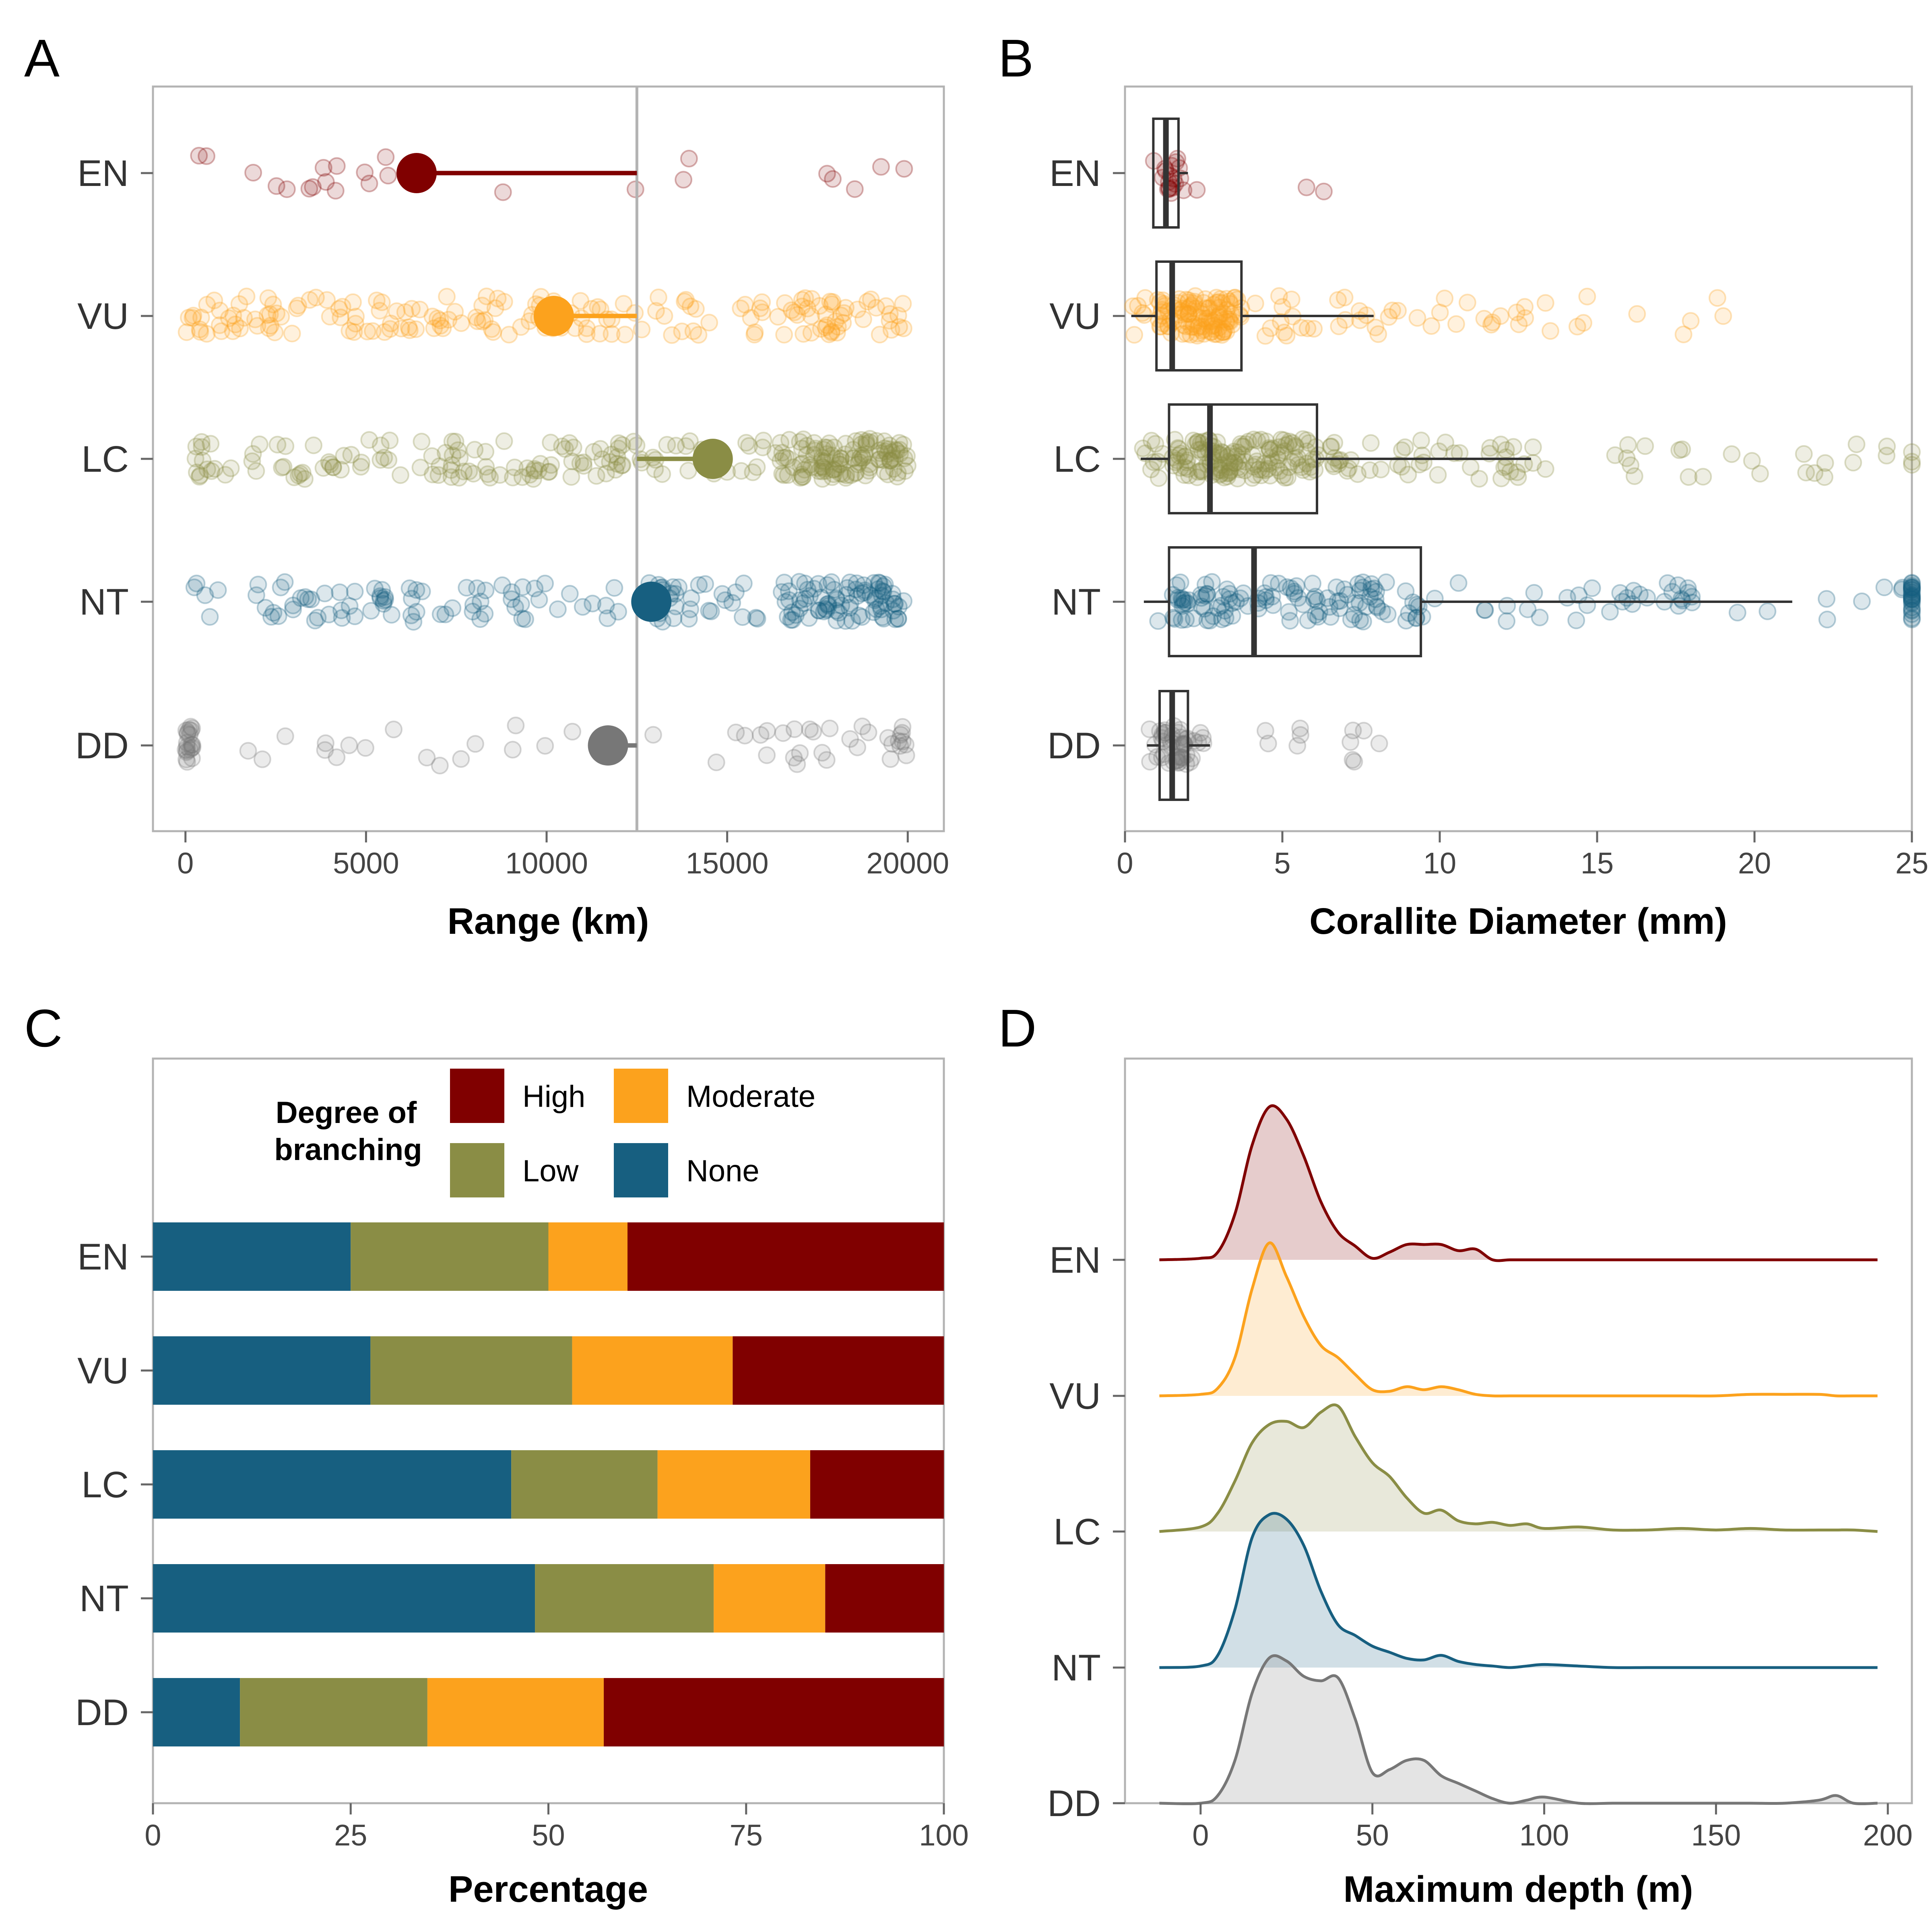 Image resolution: width=1932 pixels, height=1932 pixels. What do you see at coordinates (1518, 1183) in the screenshot?
I see `ridge-fill-en` at bounding box center [1518, 1183].